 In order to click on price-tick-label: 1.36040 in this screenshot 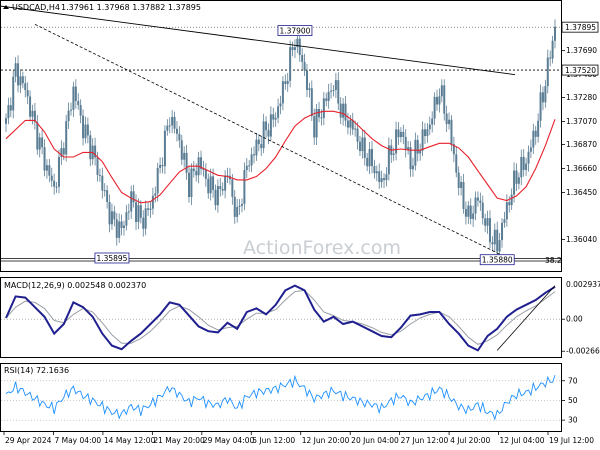, I will do `click(581, 239)`.